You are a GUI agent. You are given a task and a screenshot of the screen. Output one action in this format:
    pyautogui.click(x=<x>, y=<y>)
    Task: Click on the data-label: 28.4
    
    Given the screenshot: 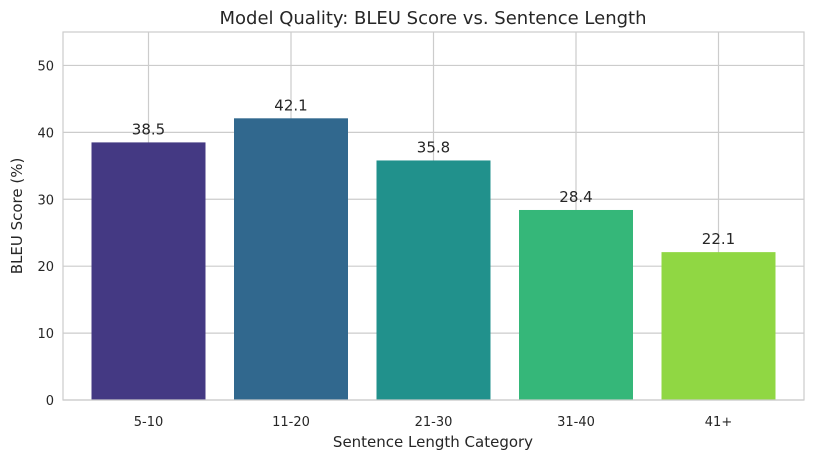 What is the action you would take?
    pyautogui.click(x=575, y=197)
    